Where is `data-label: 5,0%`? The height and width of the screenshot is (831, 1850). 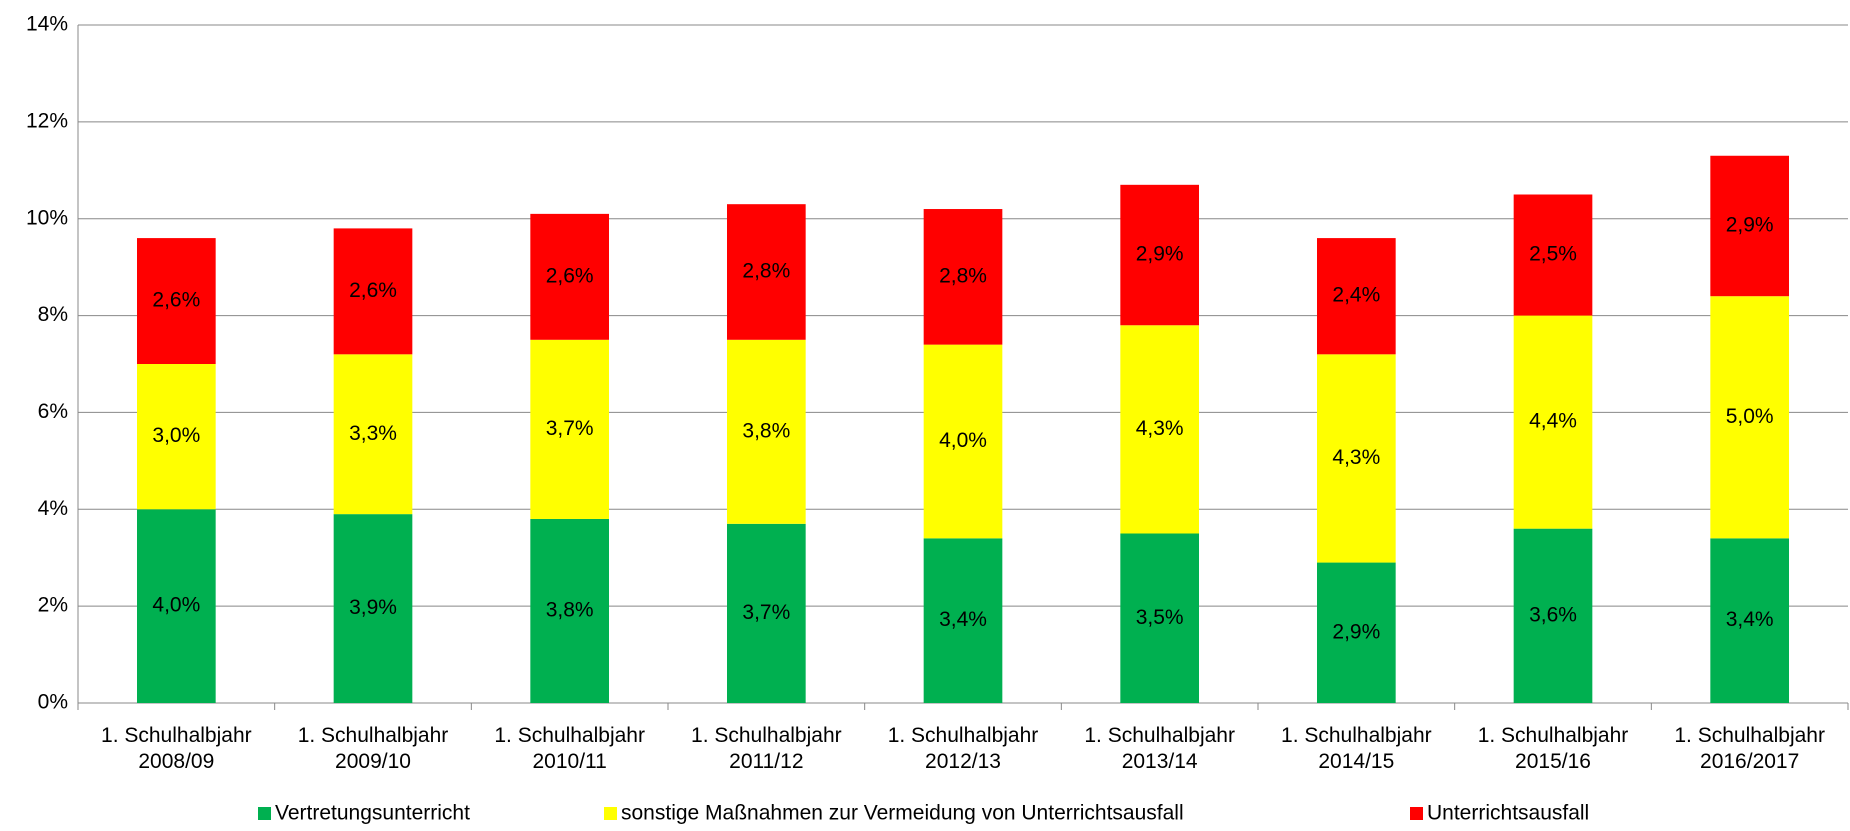 data-label: 5,0% is located at coordinates (1750, 416).